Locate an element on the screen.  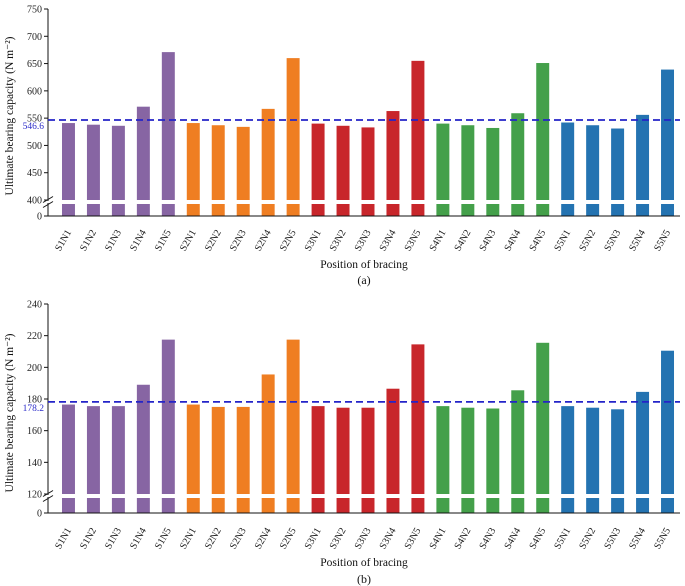
bar-stub-S5N5 is located at coordinates (668, 505).